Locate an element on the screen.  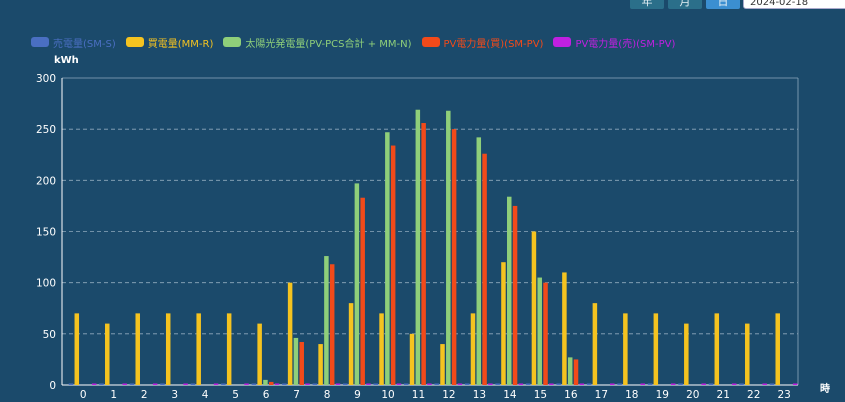
x-tick-label: 10 is located at coordinates (387, 395).